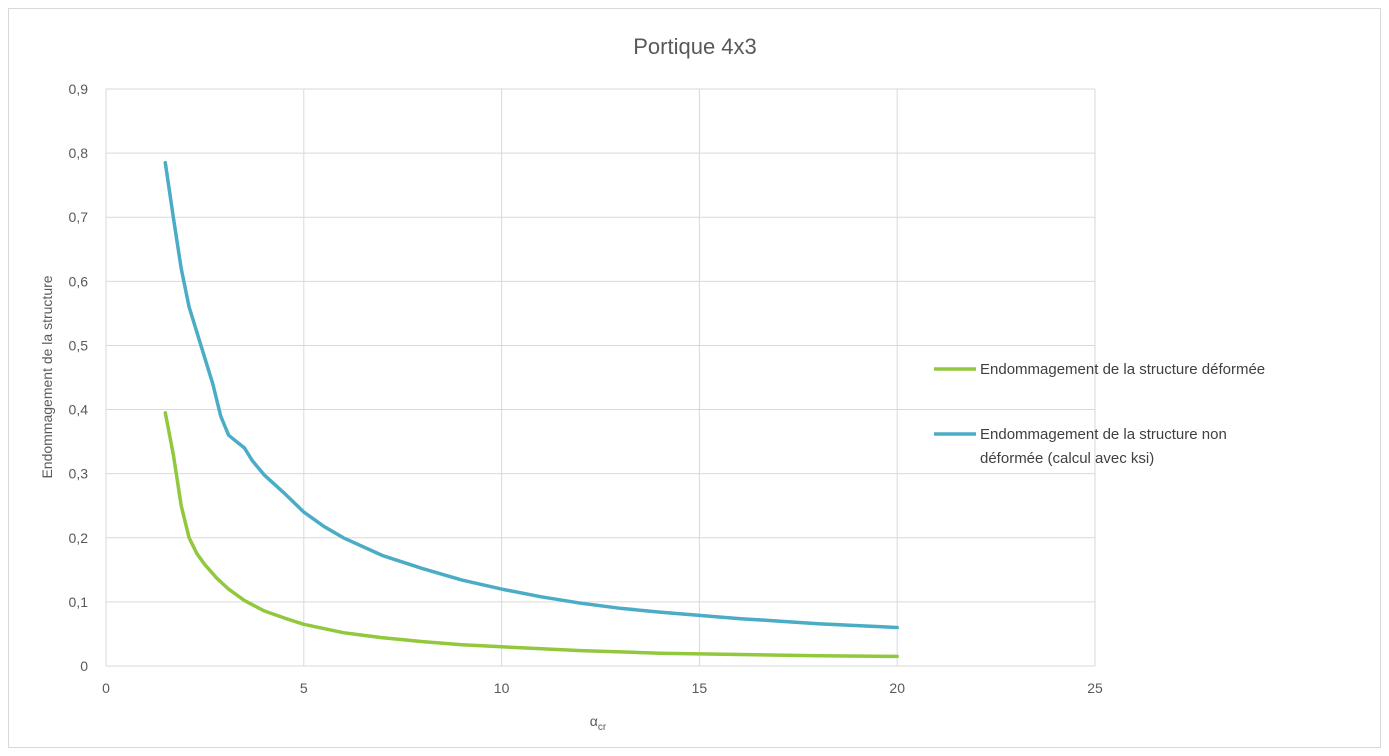  I want to click on y-axis-title: Endommagement de la structure, so click(47, 376).